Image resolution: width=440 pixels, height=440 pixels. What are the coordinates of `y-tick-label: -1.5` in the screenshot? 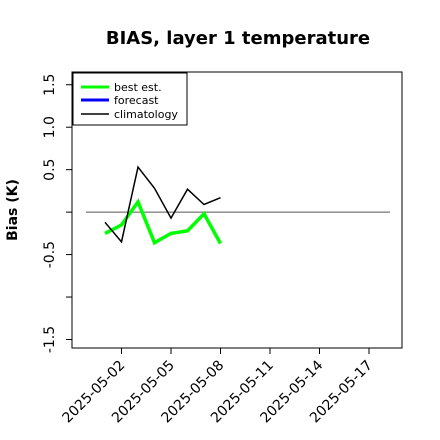 It's located at (50, 339).